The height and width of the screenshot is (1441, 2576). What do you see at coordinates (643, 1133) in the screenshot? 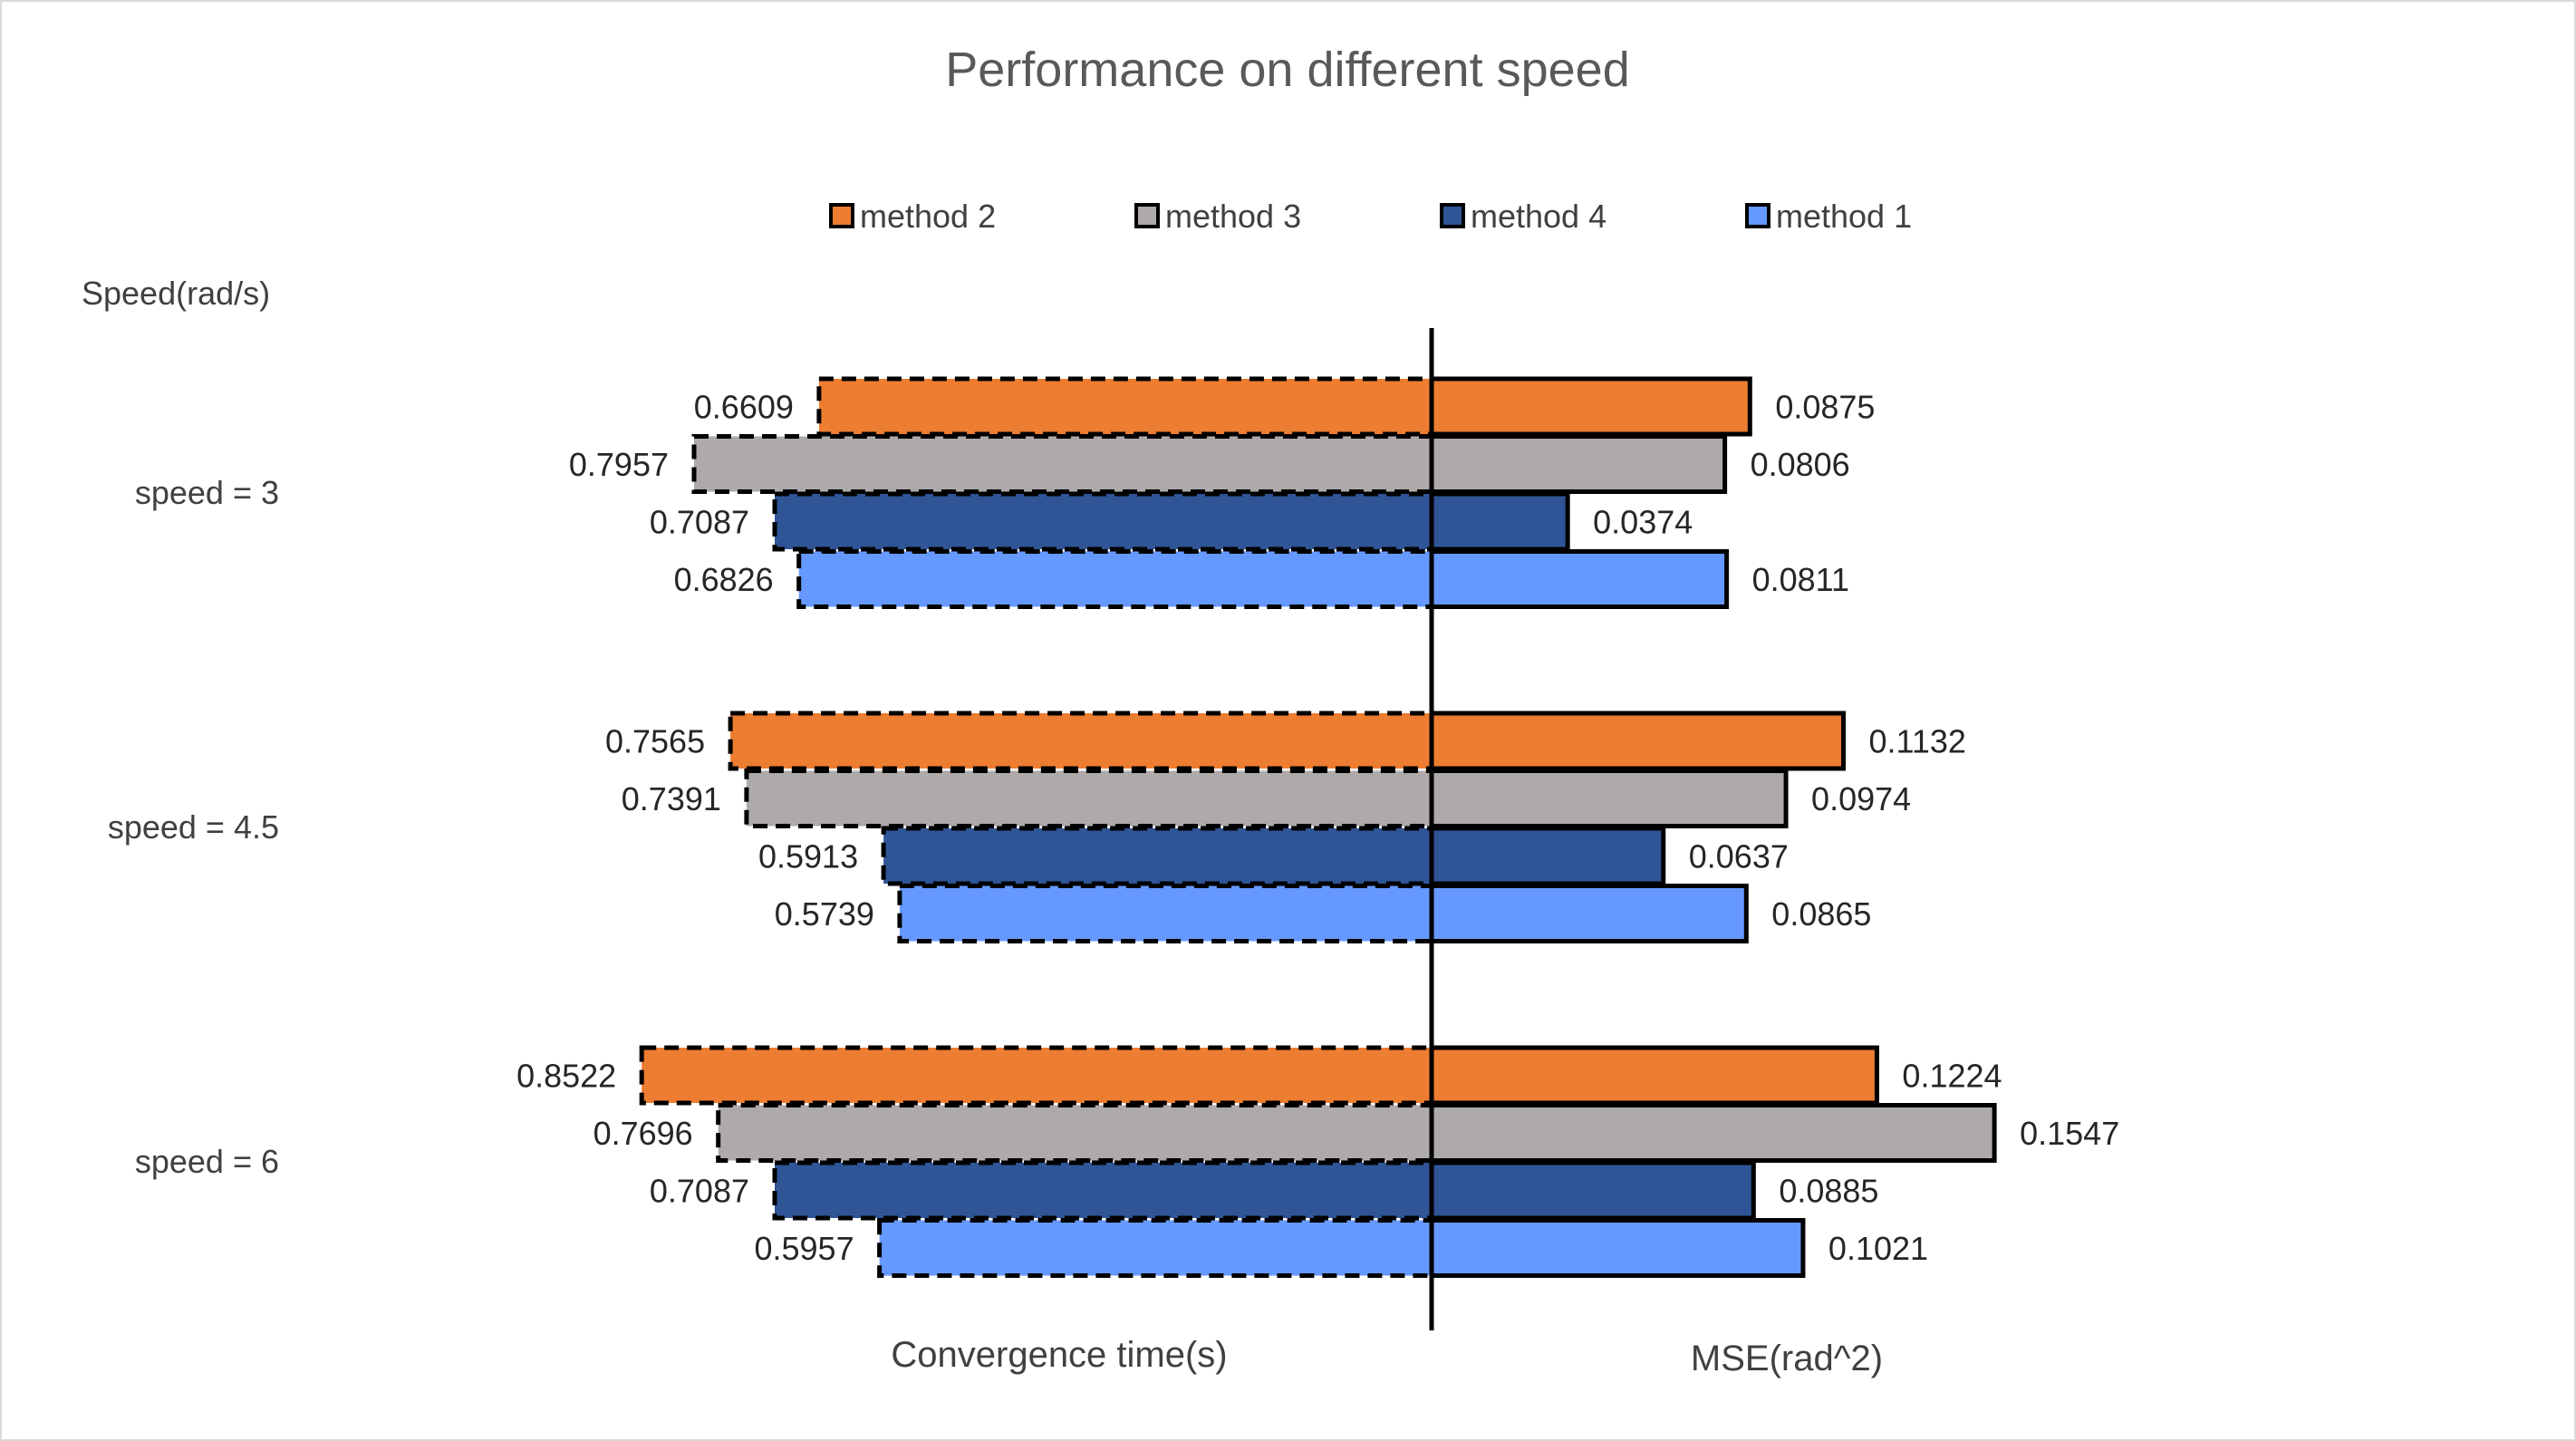
I see `data-label-convergence: 0.7696` at bounding box center [643, 1133].